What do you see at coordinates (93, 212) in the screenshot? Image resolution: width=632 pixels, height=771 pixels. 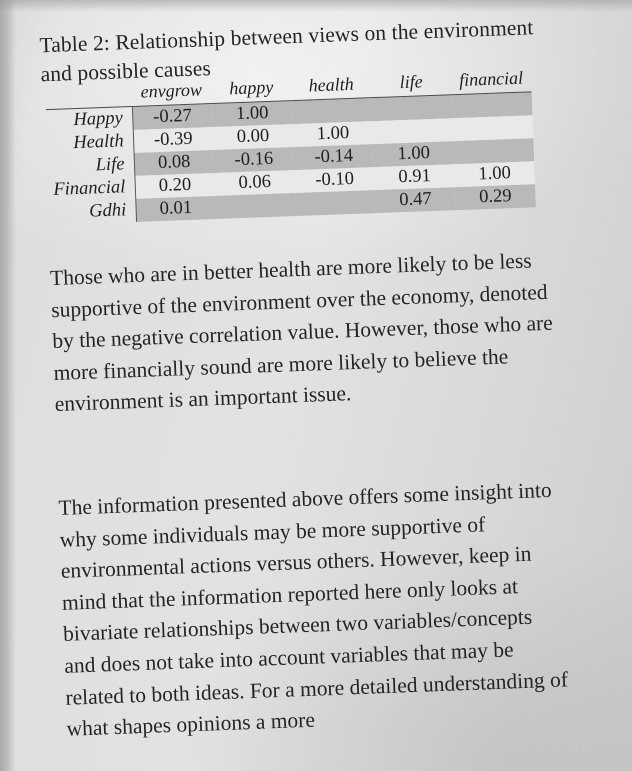 I see `row-header-gdhi: Gdhi` at bounding box center [93, 212].